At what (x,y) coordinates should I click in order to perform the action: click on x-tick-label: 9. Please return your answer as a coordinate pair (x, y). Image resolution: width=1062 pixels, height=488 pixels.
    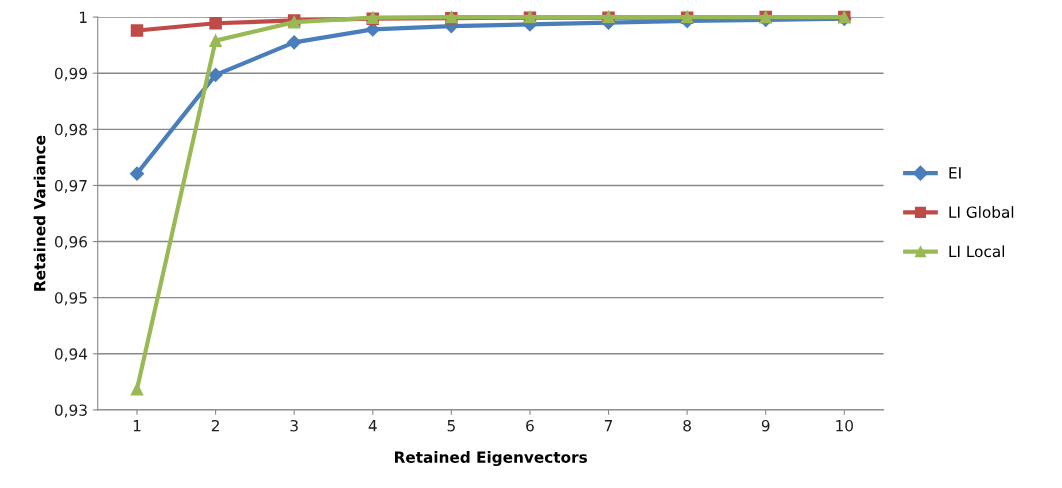
    Looking at the image, I should click on (765, 425).